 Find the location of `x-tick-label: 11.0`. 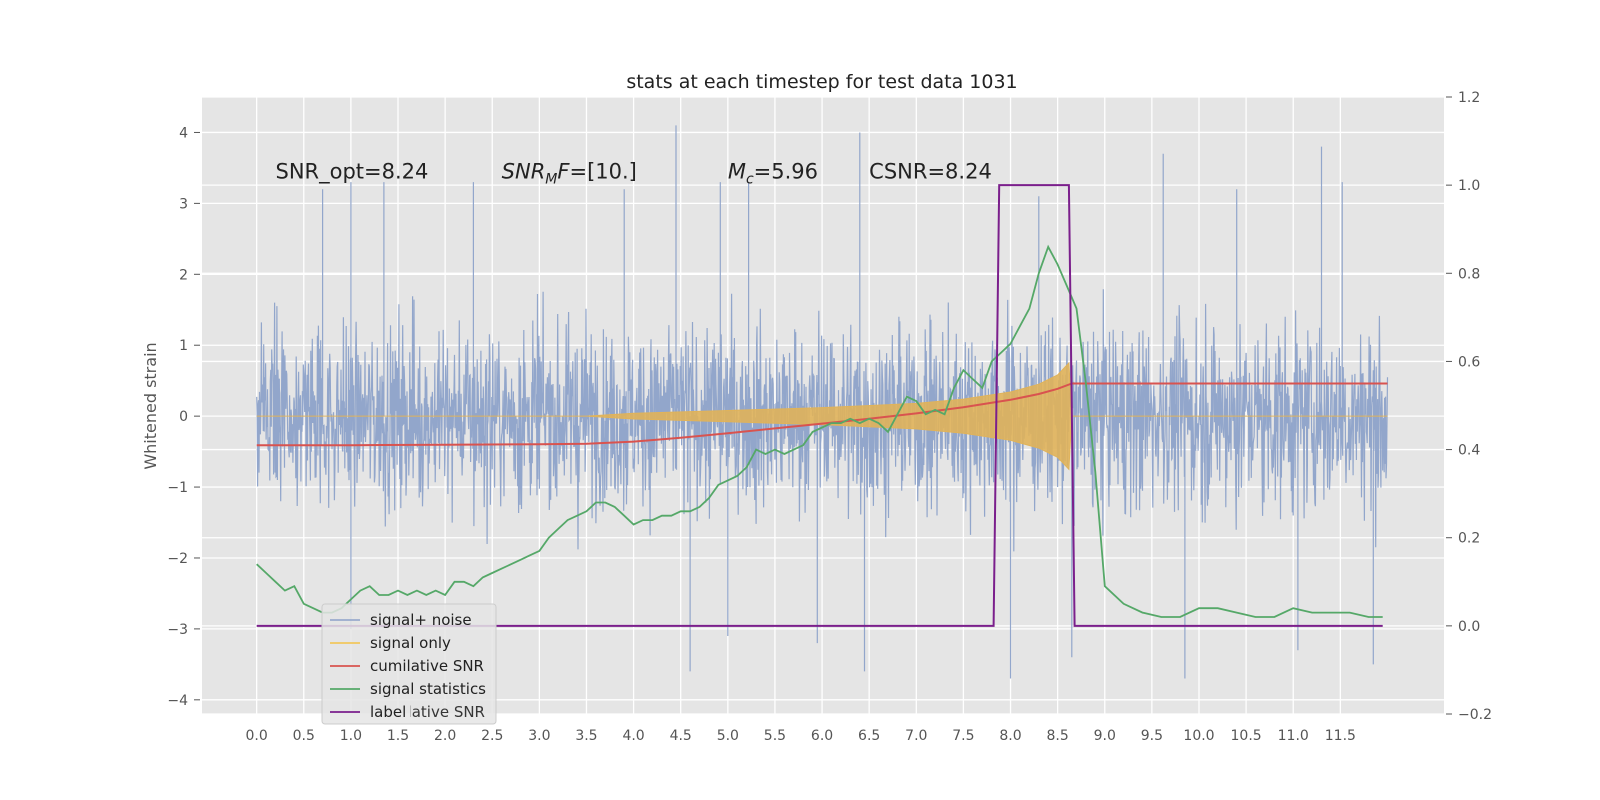

x-tick-label: 11.0 is located at coordinates (1293, 736).